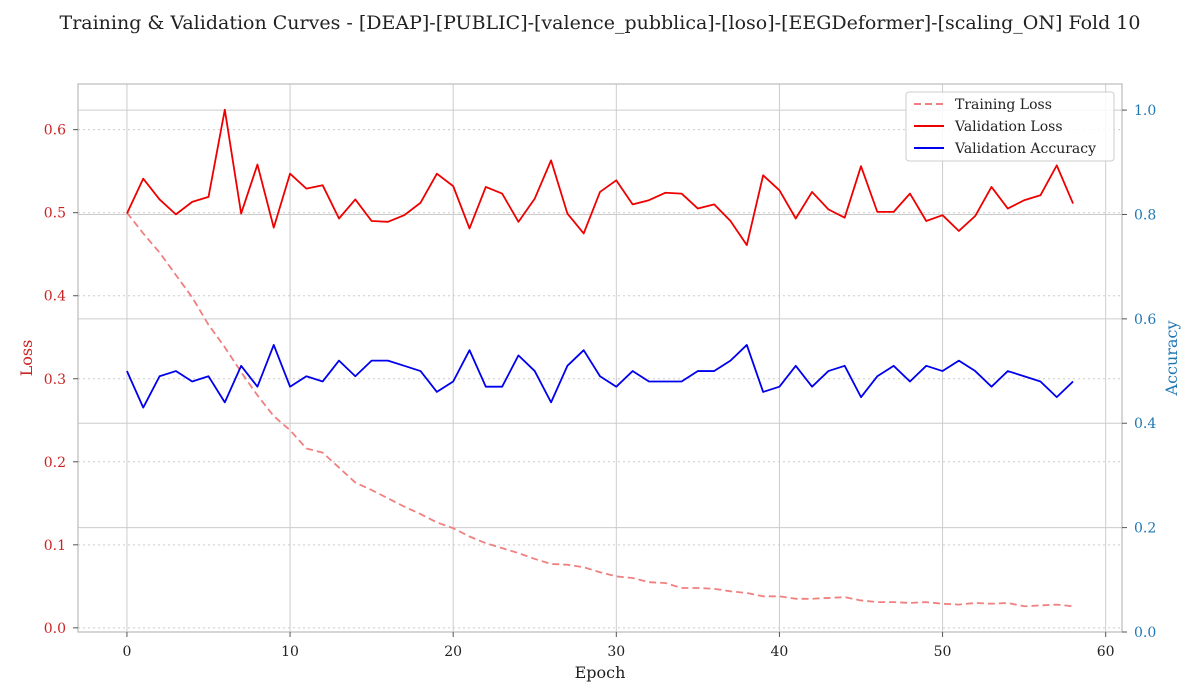 The image size is (1200, 700). What do you see at coordinates (780, 652) in the screenshot?
I see `x-tick-label: 40` at bounding box center [780, 652].